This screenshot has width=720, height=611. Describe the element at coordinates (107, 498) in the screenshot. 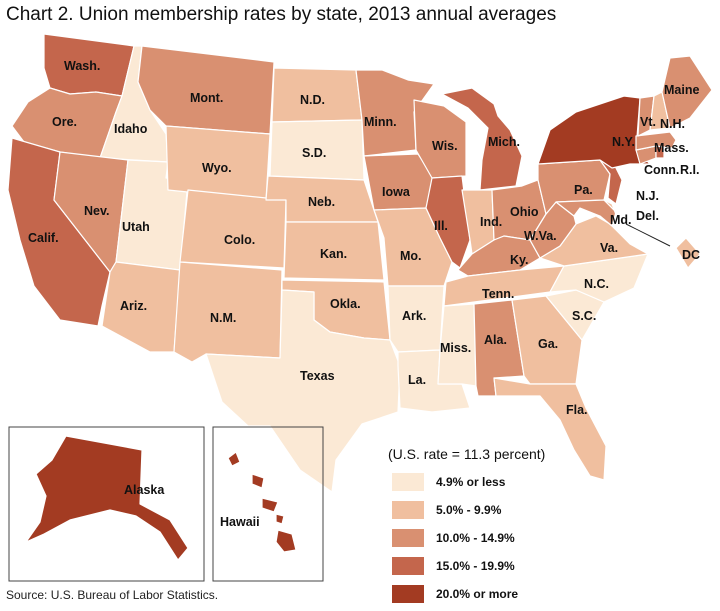

I see `state-ak` at that location.